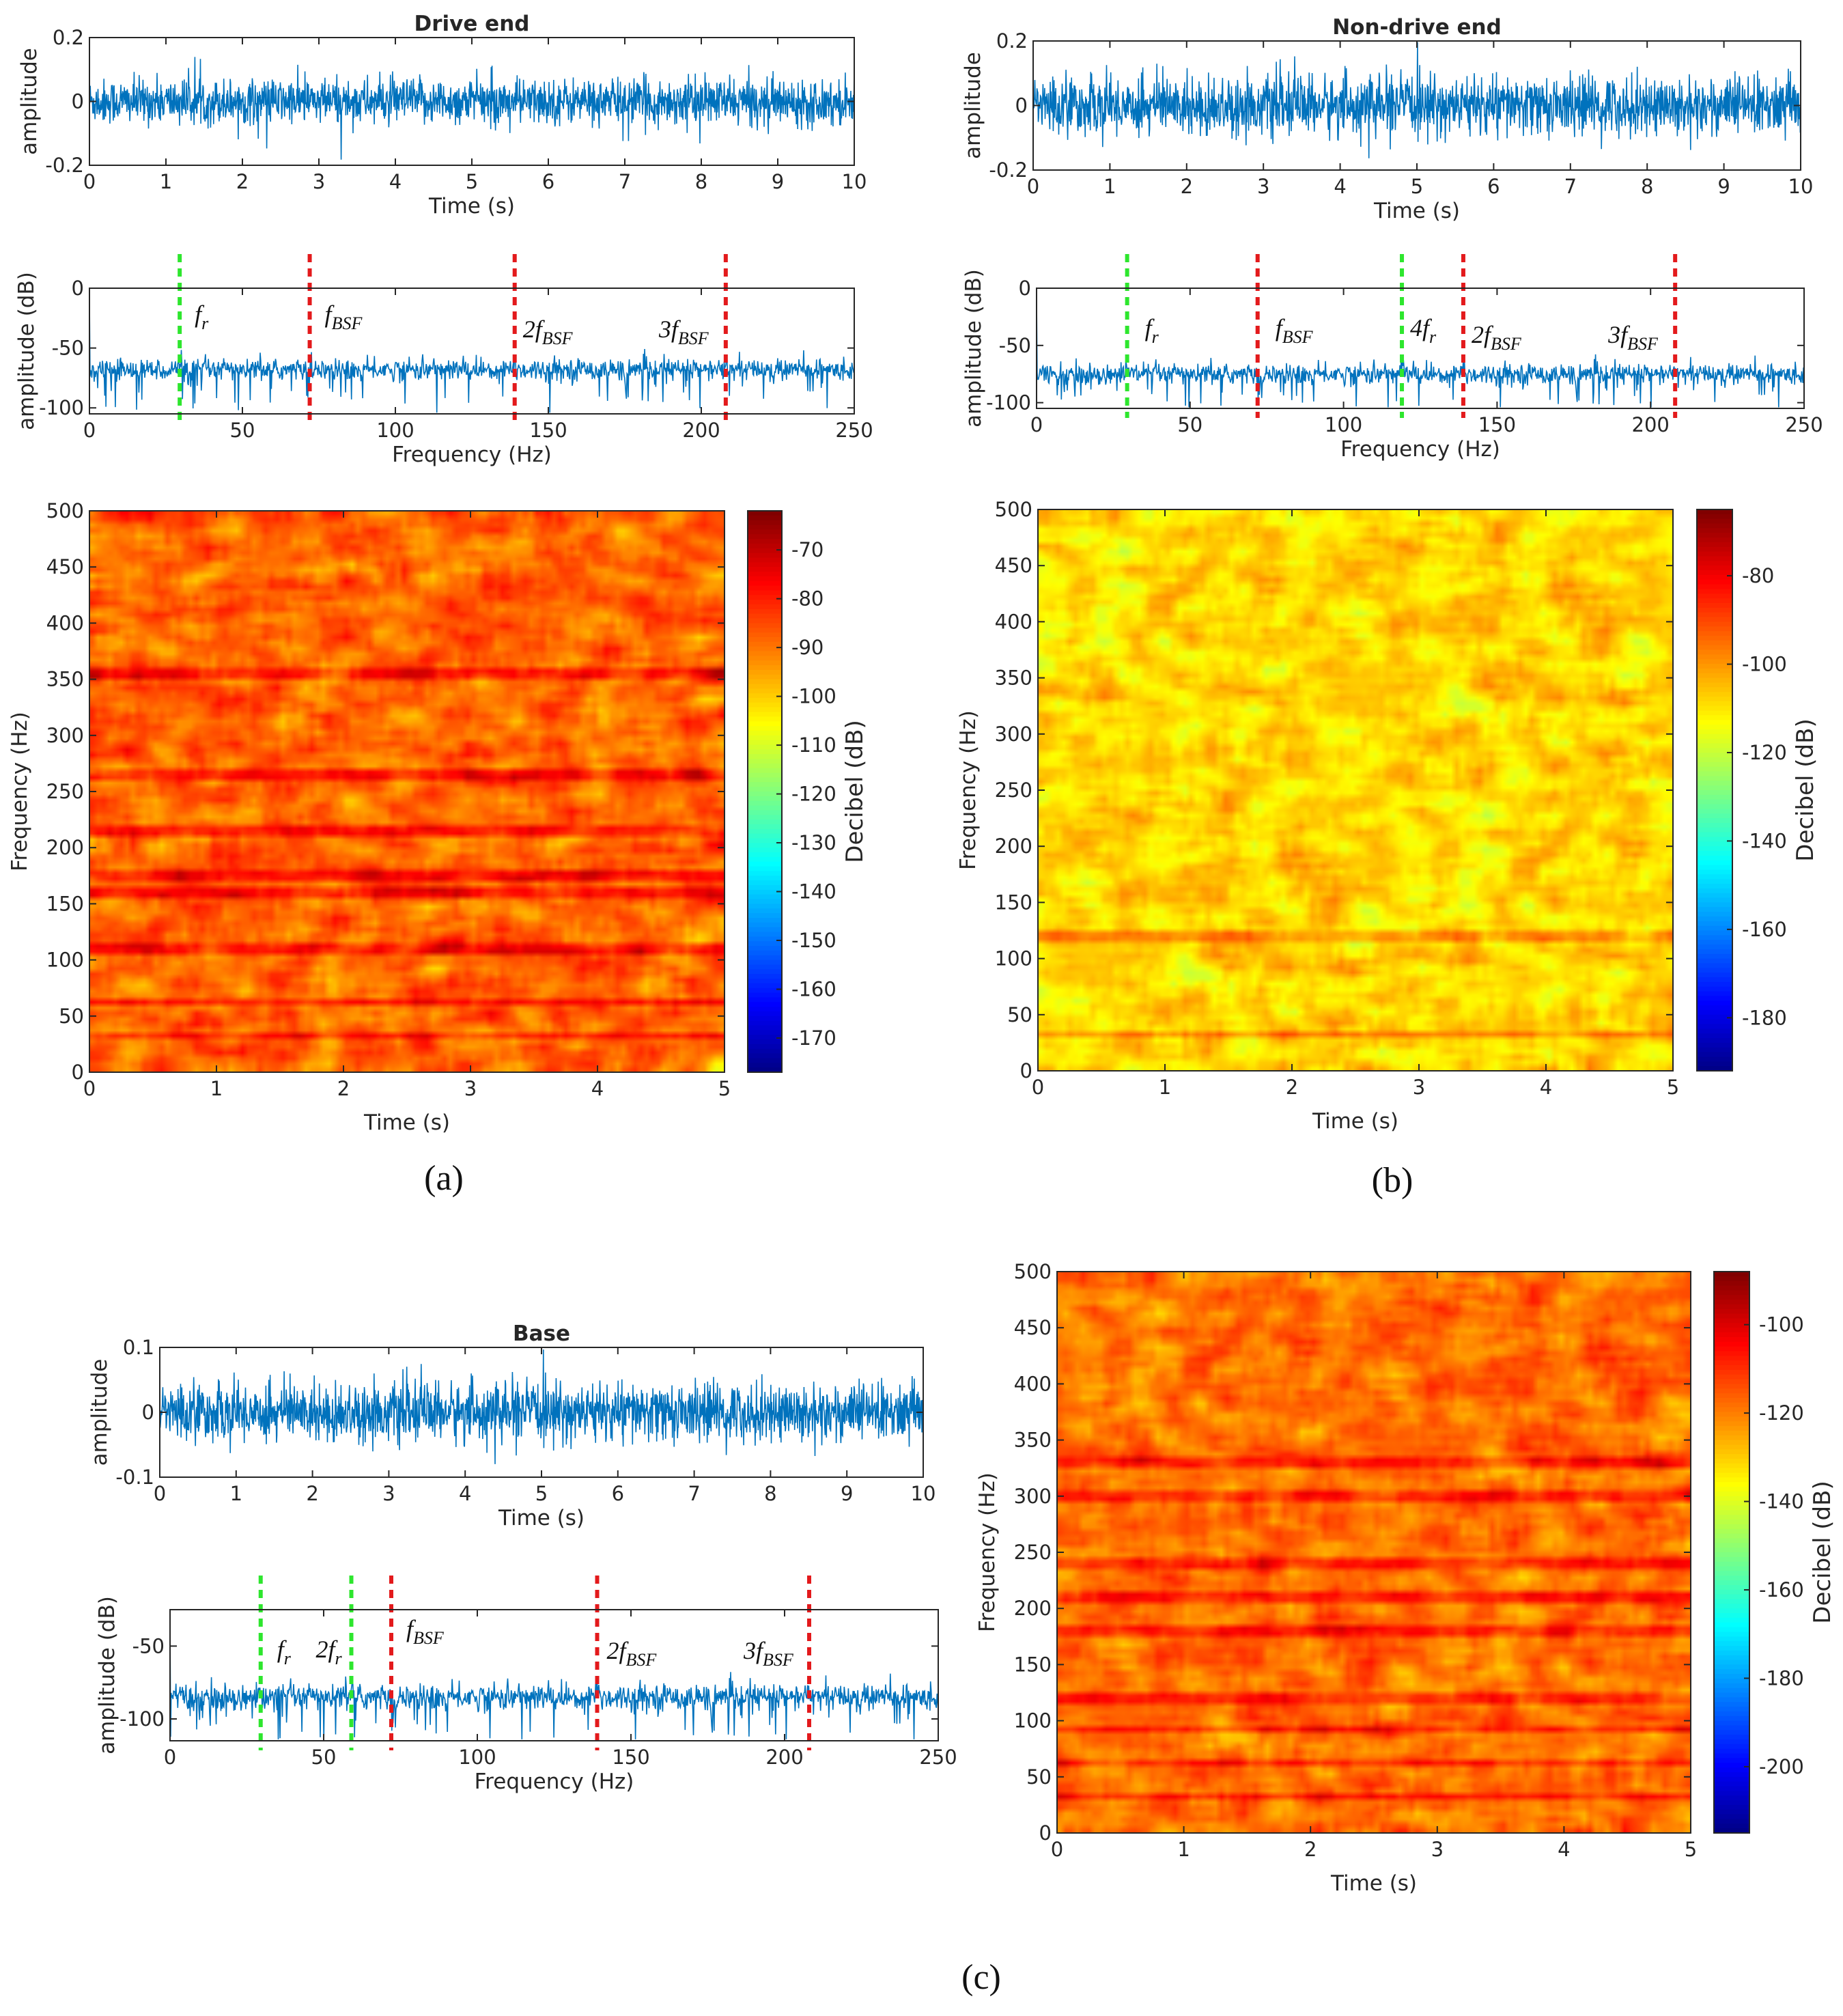 This screenshot has width=1843, height=2016. What do you see at coordinates (1374, 1552) in the screenshot?
I see `spectrogram-heatmap` at bounding box center [1374, 1552].